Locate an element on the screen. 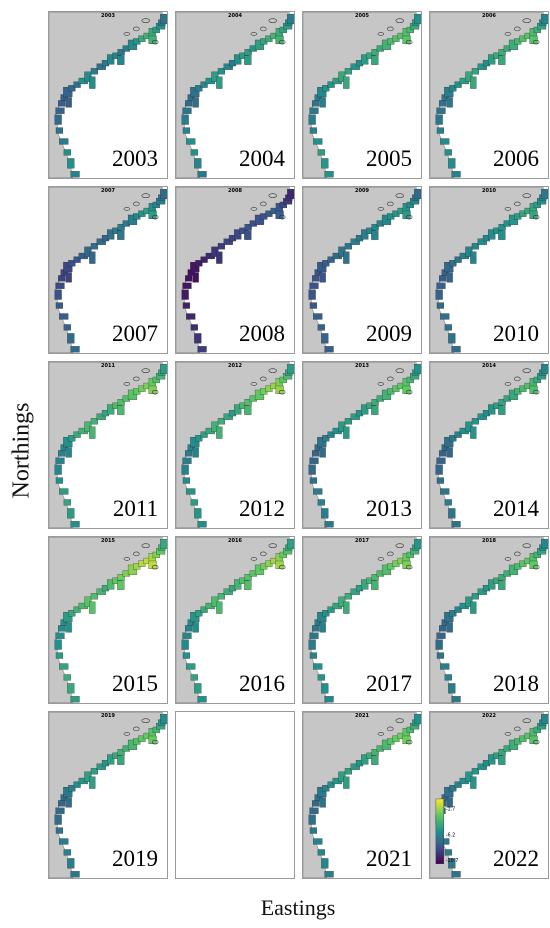  map-2015 is located at coordinates (108, 620).